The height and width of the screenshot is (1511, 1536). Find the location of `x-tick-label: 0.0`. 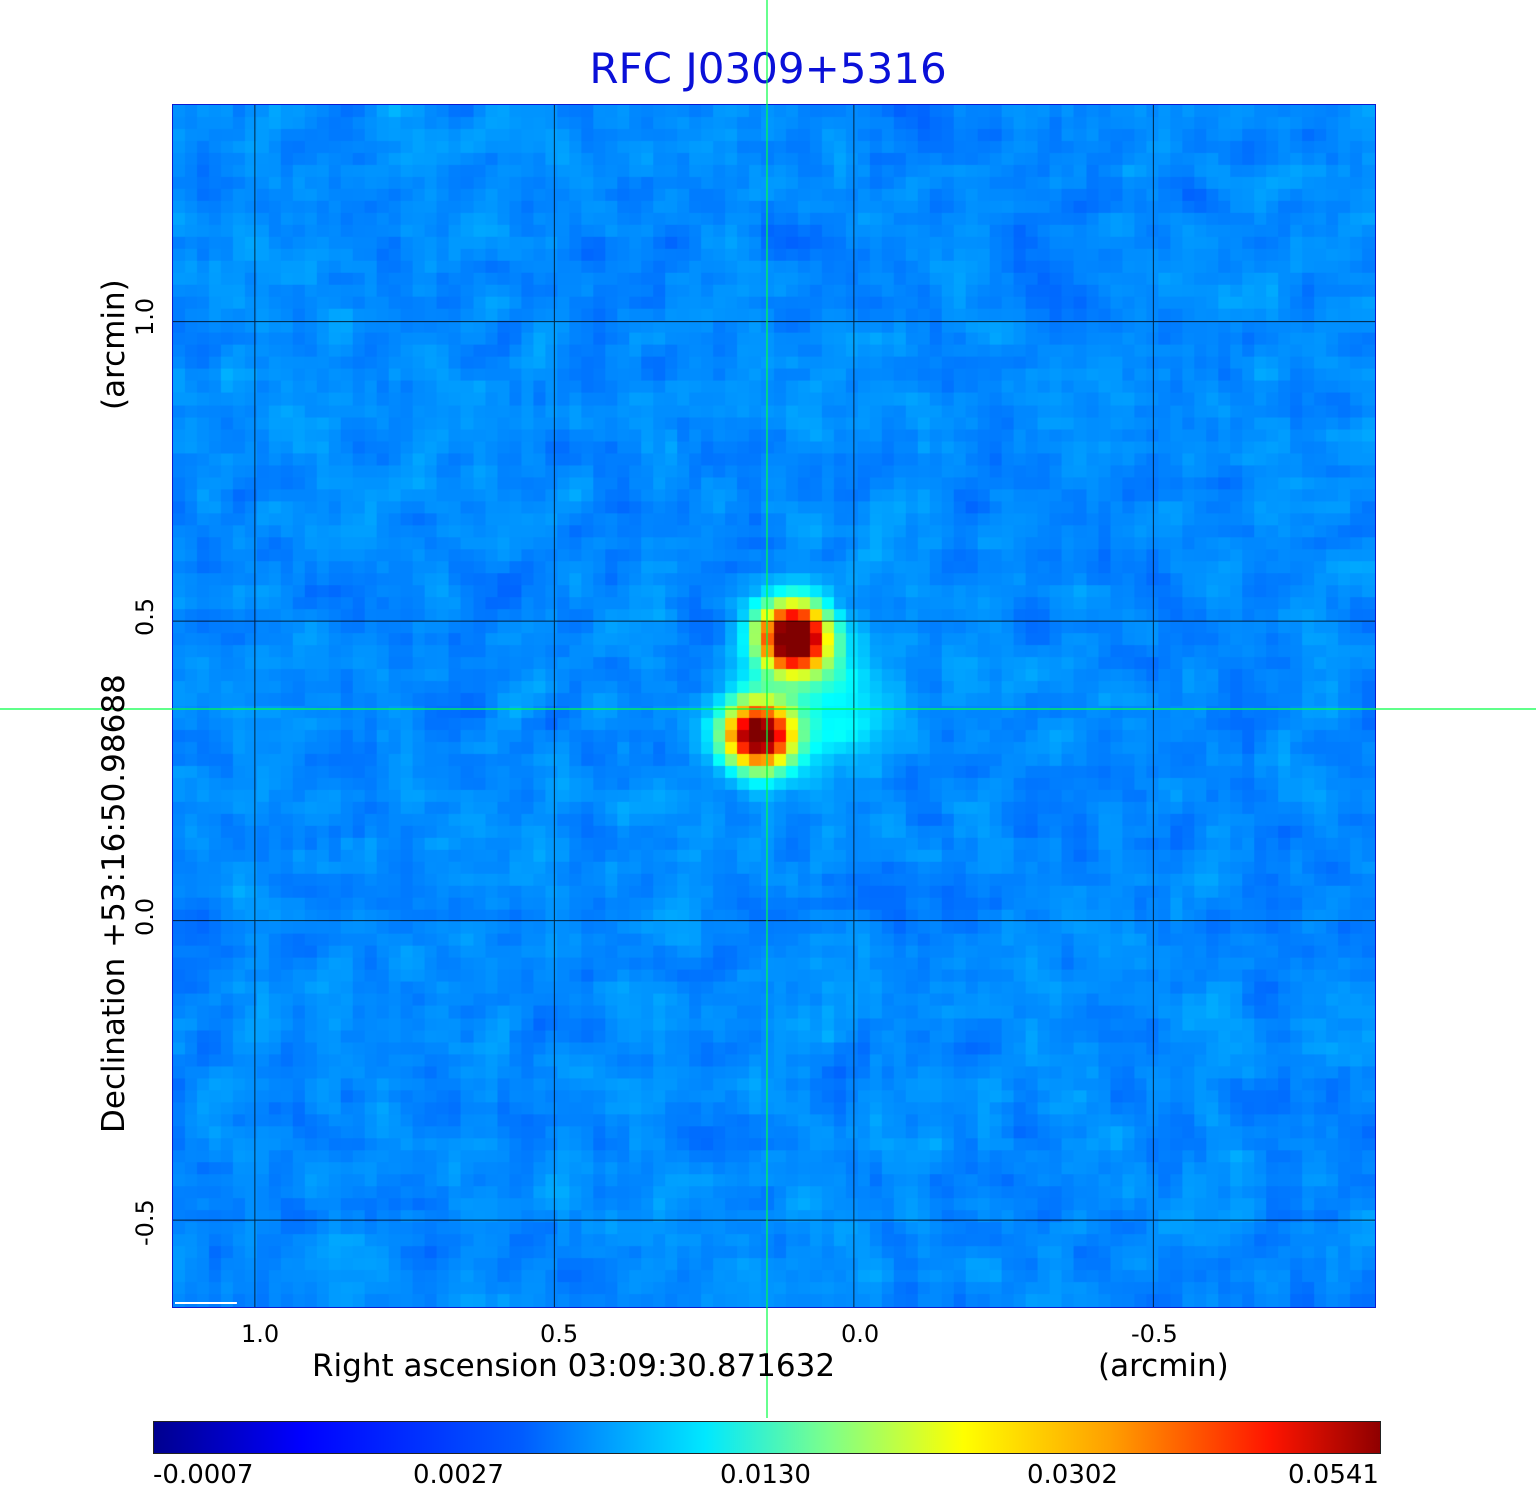

x-tick-label: 0.0 is located at coordinates (860, 1334).